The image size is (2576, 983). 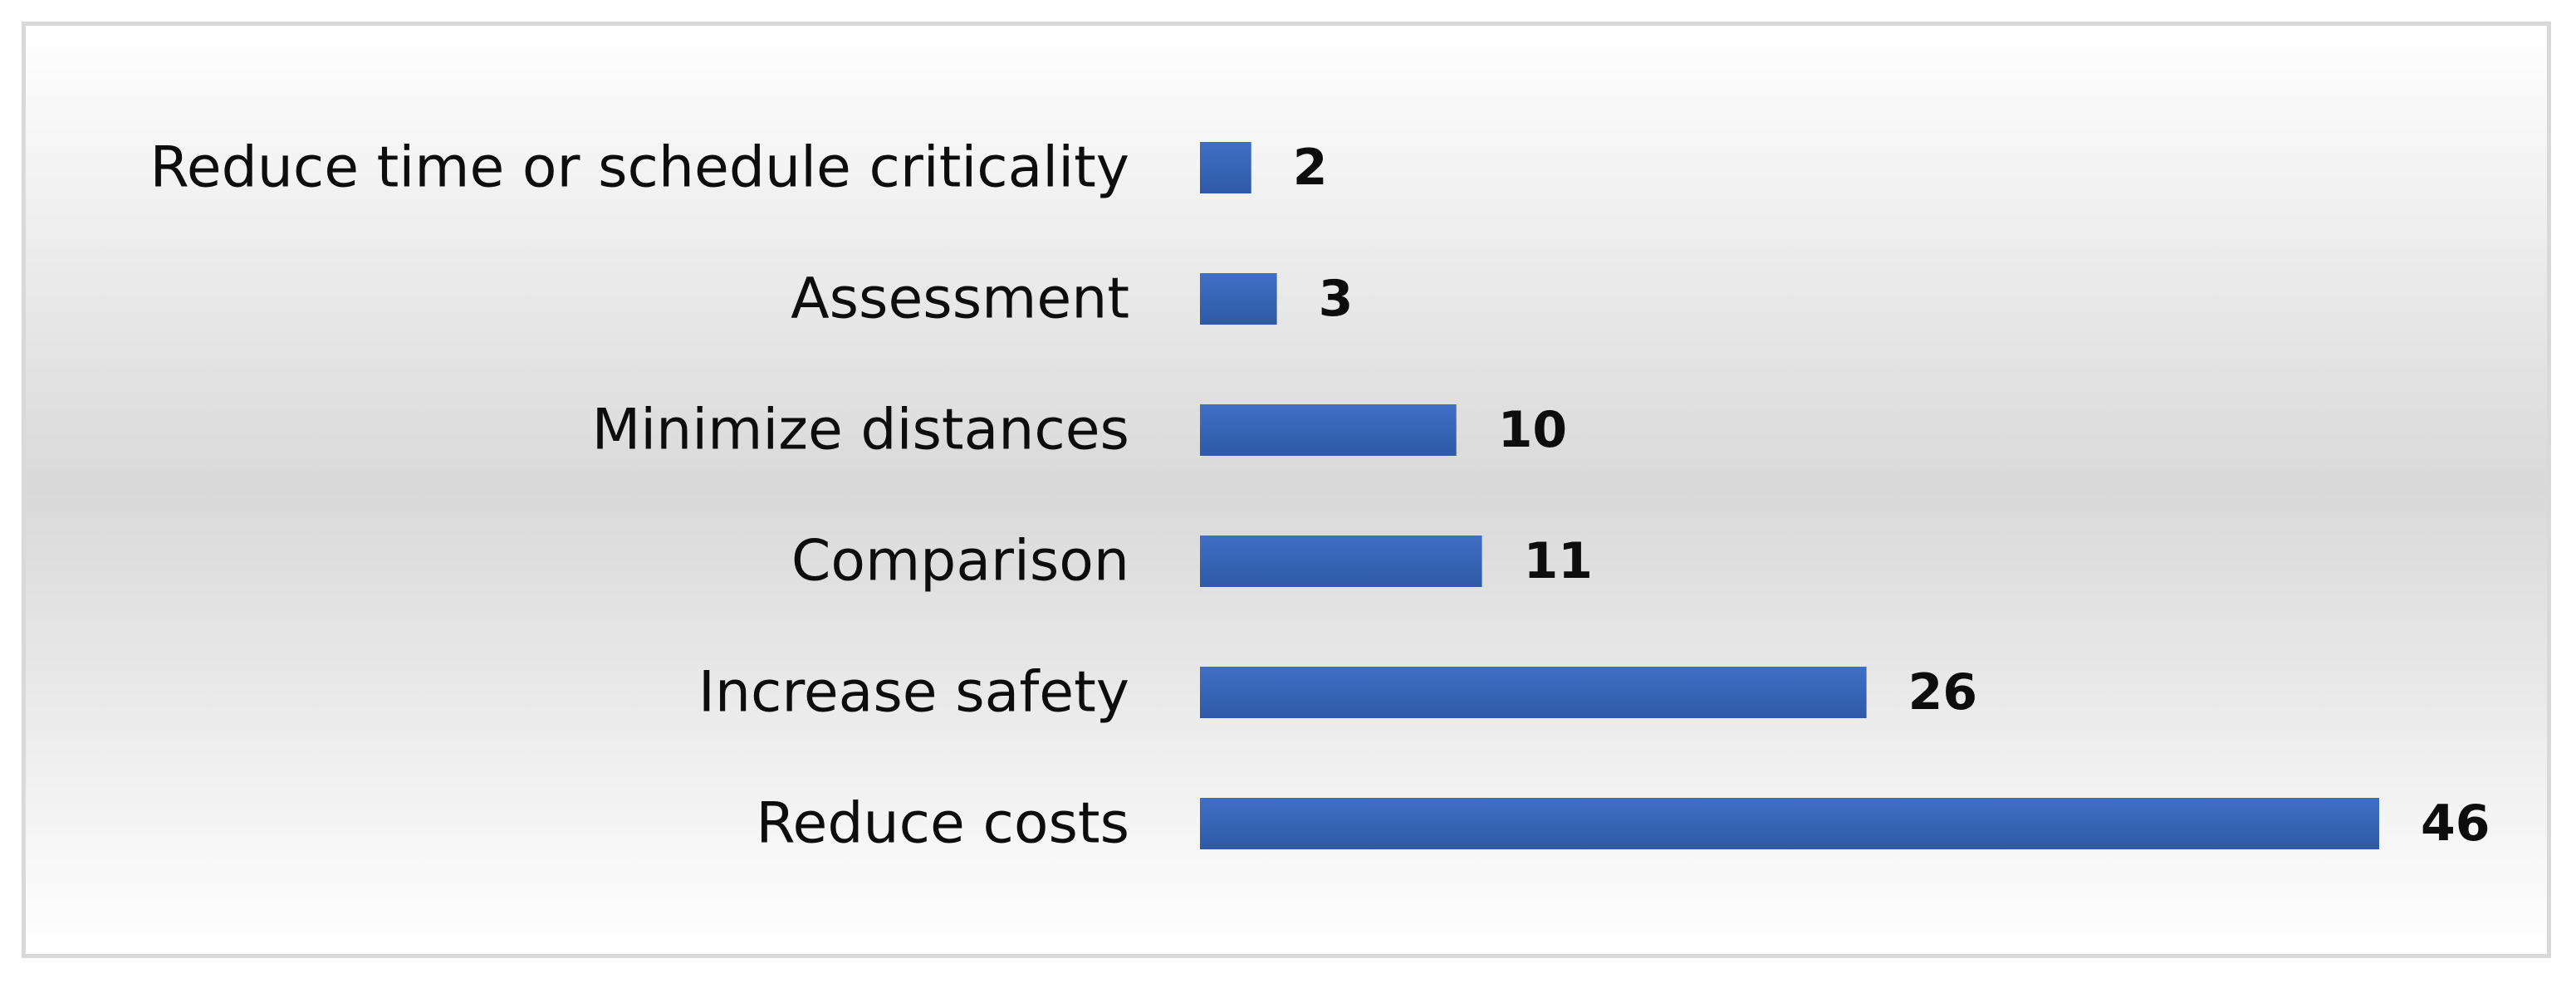 What do you see at coordinates (942, 824) in the screenshot?
I see `category-label: Reduce costs` at bounding box center [942, 824].